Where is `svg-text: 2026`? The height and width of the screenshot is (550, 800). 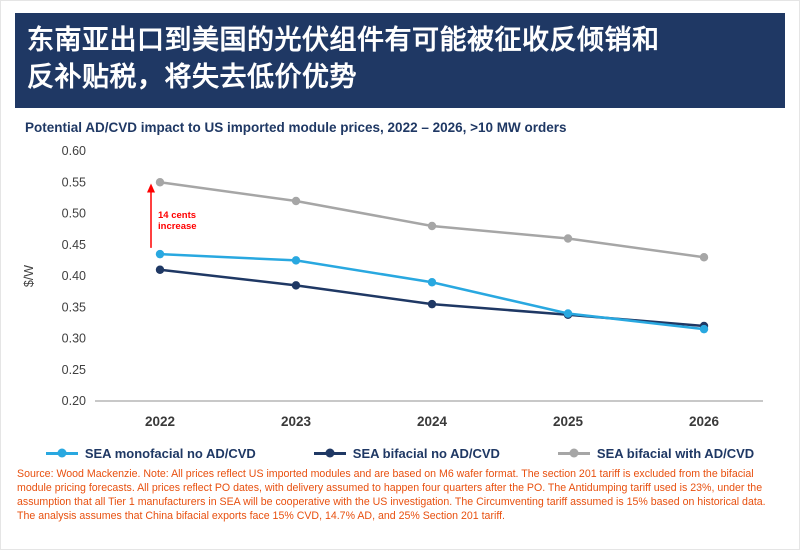 svg-text: 2026 is located at coordinates (704, 421).